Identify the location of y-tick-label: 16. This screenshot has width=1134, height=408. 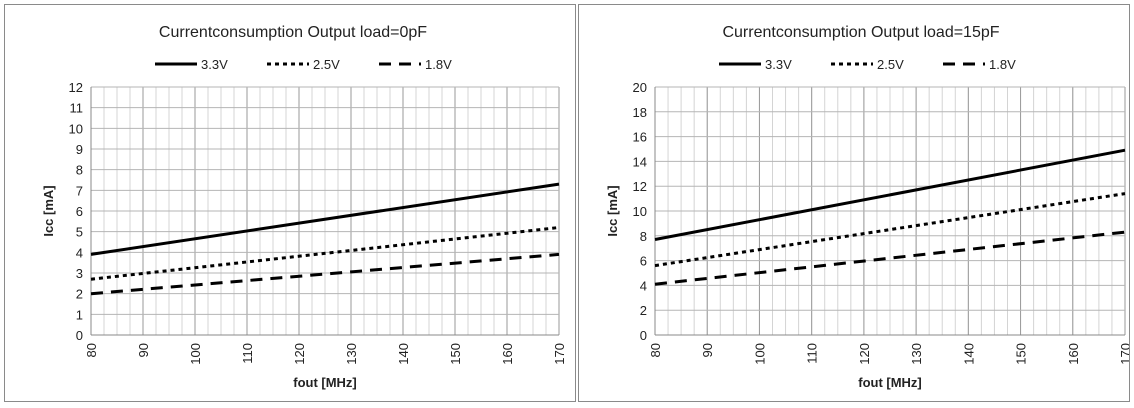
(640, 137).